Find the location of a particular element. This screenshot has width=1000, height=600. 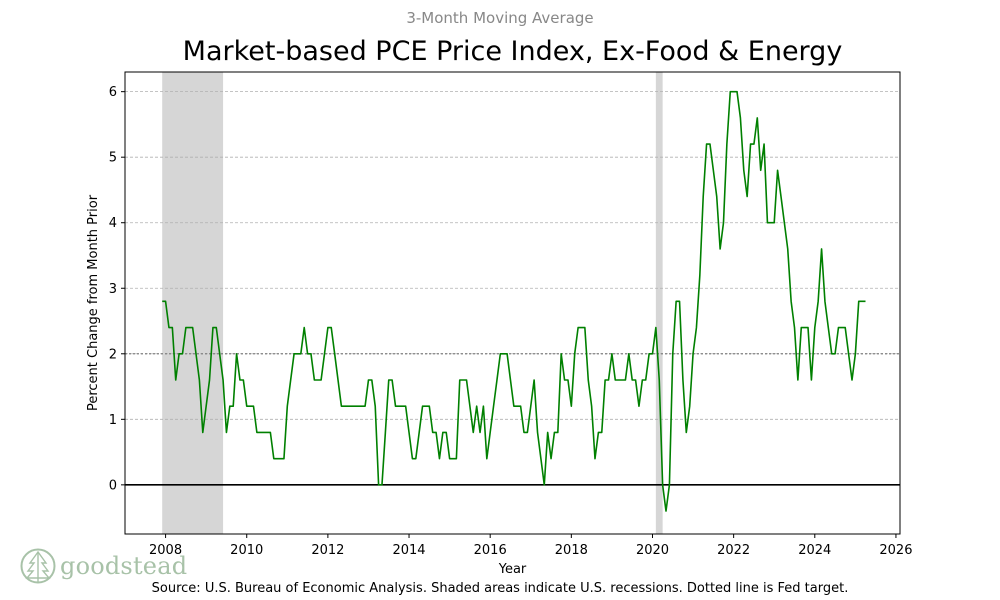

y-tick-label-3: 3 is located at coordinates (113, 289).